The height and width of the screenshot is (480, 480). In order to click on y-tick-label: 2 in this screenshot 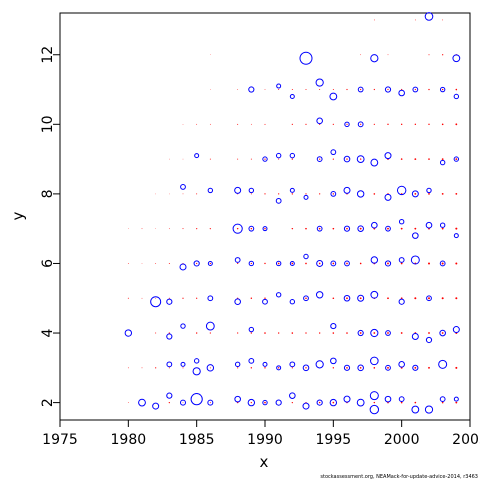, I will do `click(48, 402)`.